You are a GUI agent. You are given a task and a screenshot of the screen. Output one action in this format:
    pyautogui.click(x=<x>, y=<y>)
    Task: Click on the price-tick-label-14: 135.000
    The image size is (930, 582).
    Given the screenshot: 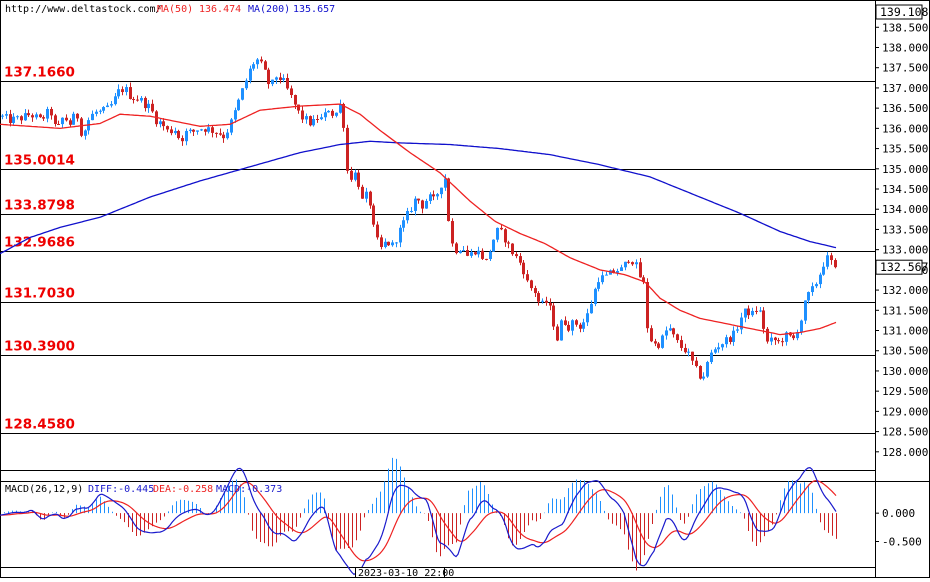 What is the action you would take?
    pyautogui.click(x=905, y=169)
    